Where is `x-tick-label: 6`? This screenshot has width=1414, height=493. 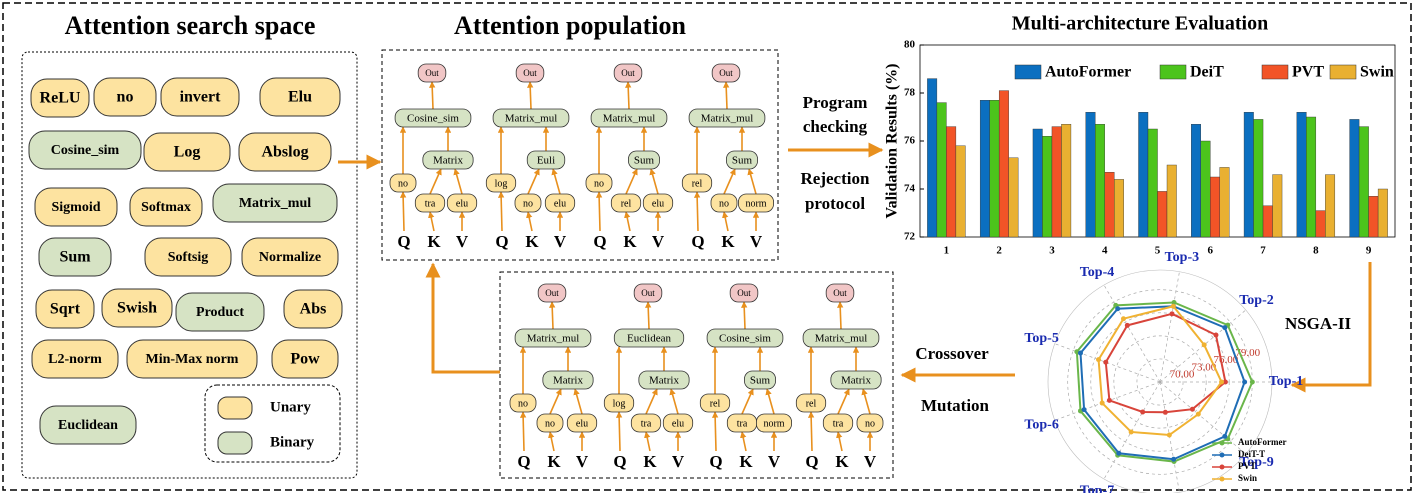
x-tick-label: 6 is located at coordinates (1211, 251).